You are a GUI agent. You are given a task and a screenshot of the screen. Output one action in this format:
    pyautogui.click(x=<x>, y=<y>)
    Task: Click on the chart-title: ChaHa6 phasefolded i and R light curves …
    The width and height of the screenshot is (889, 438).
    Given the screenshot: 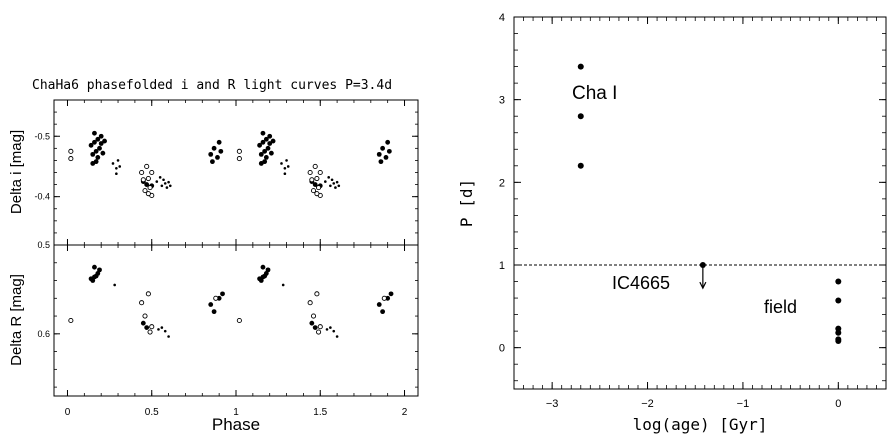 What is the action you would take?
    pyautogui.click(x=212, y=85)
    